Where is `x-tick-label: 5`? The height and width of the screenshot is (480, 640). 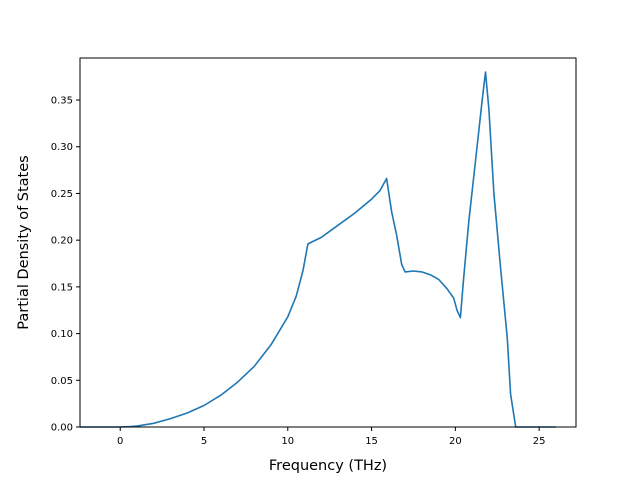 x-tick-label: 5 is located at coordinates (204, 441).